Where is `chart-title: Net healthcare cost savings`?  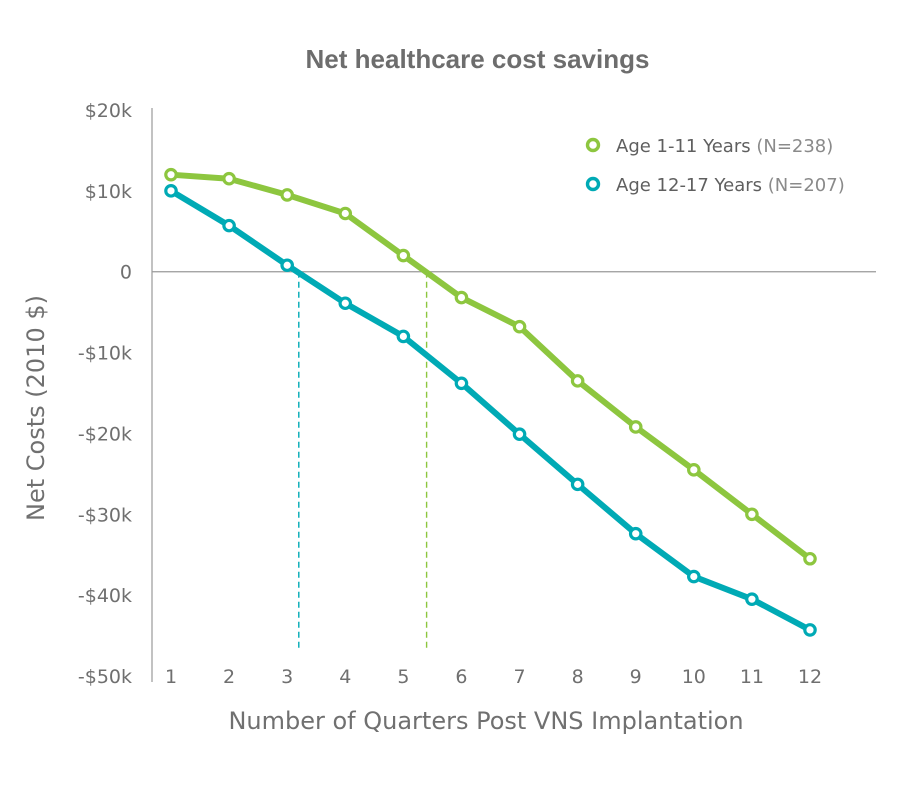 chart-title: Net healthcare cost savings is located at coordinates (477, 59).